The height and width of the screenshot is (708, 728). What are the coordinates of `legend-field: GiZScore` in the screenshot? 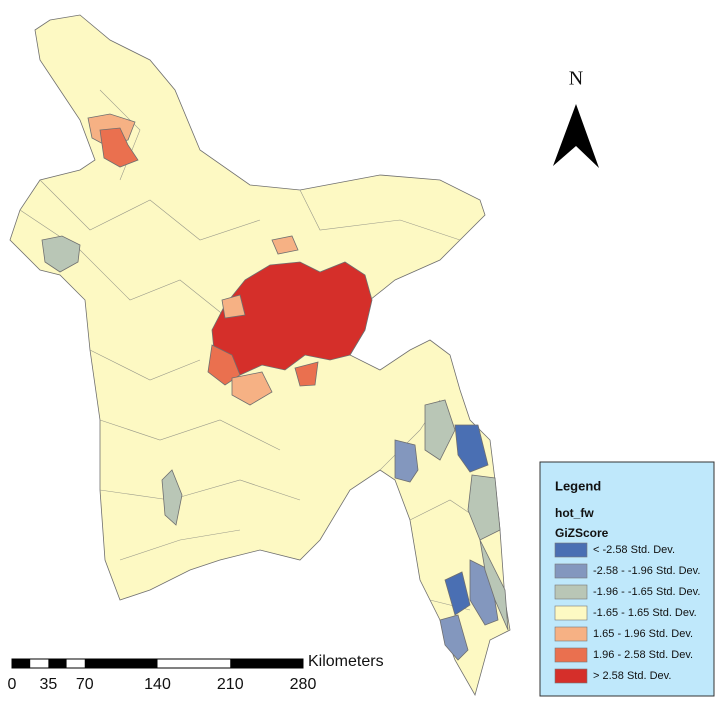 It's located at (582, 533).